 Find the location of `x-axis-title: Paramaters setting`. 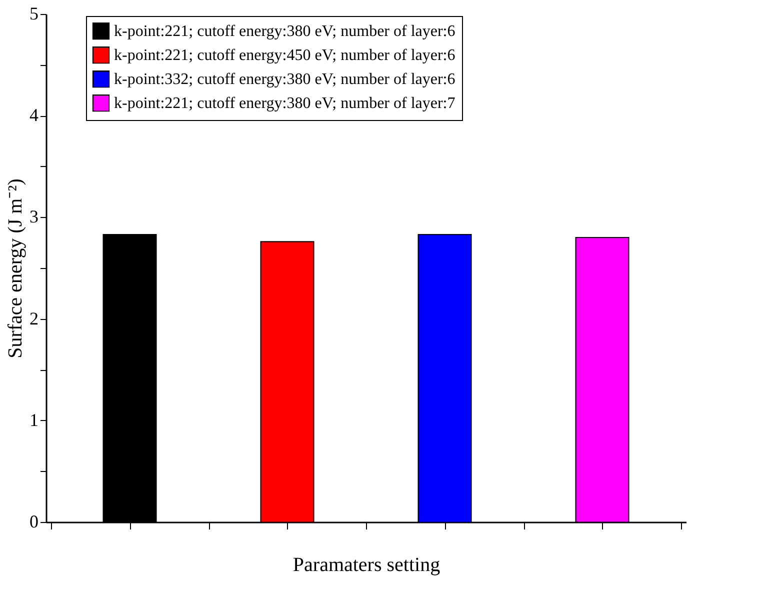

x-axis-title: Paramaters setting is located at coordinates (366, 565).